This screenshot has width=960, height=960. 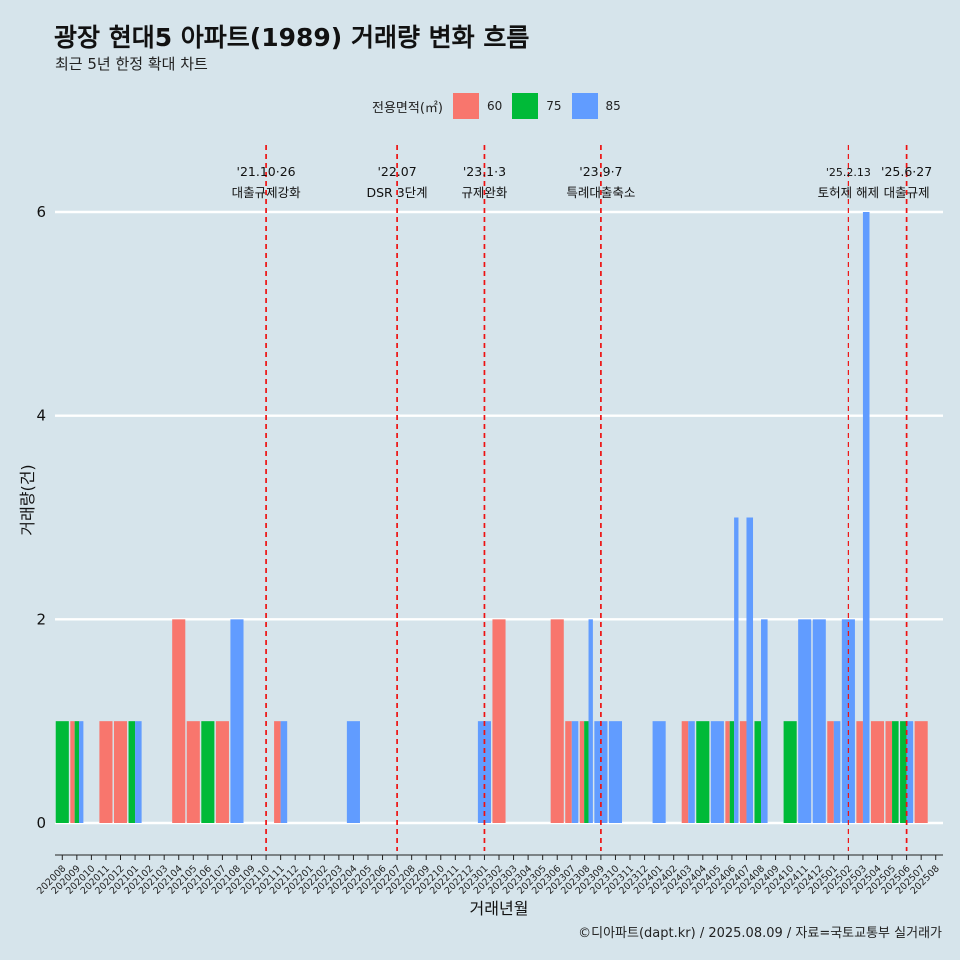 I want to click on legend-label-85: 85, so click(x=613, y=106).